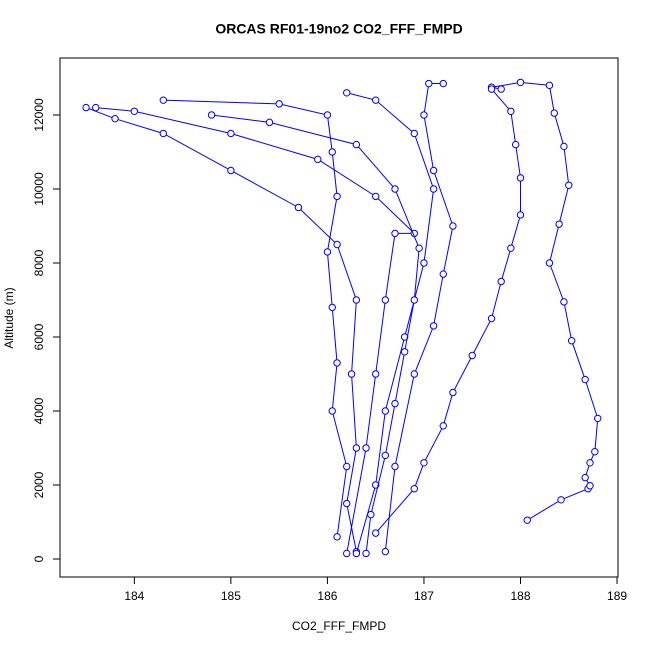  What do you see at coordinates (339, 626) in the screenshot?
I see `x-axis-label: CO2_FFF_FMPD` at bounding box center [339, 626].